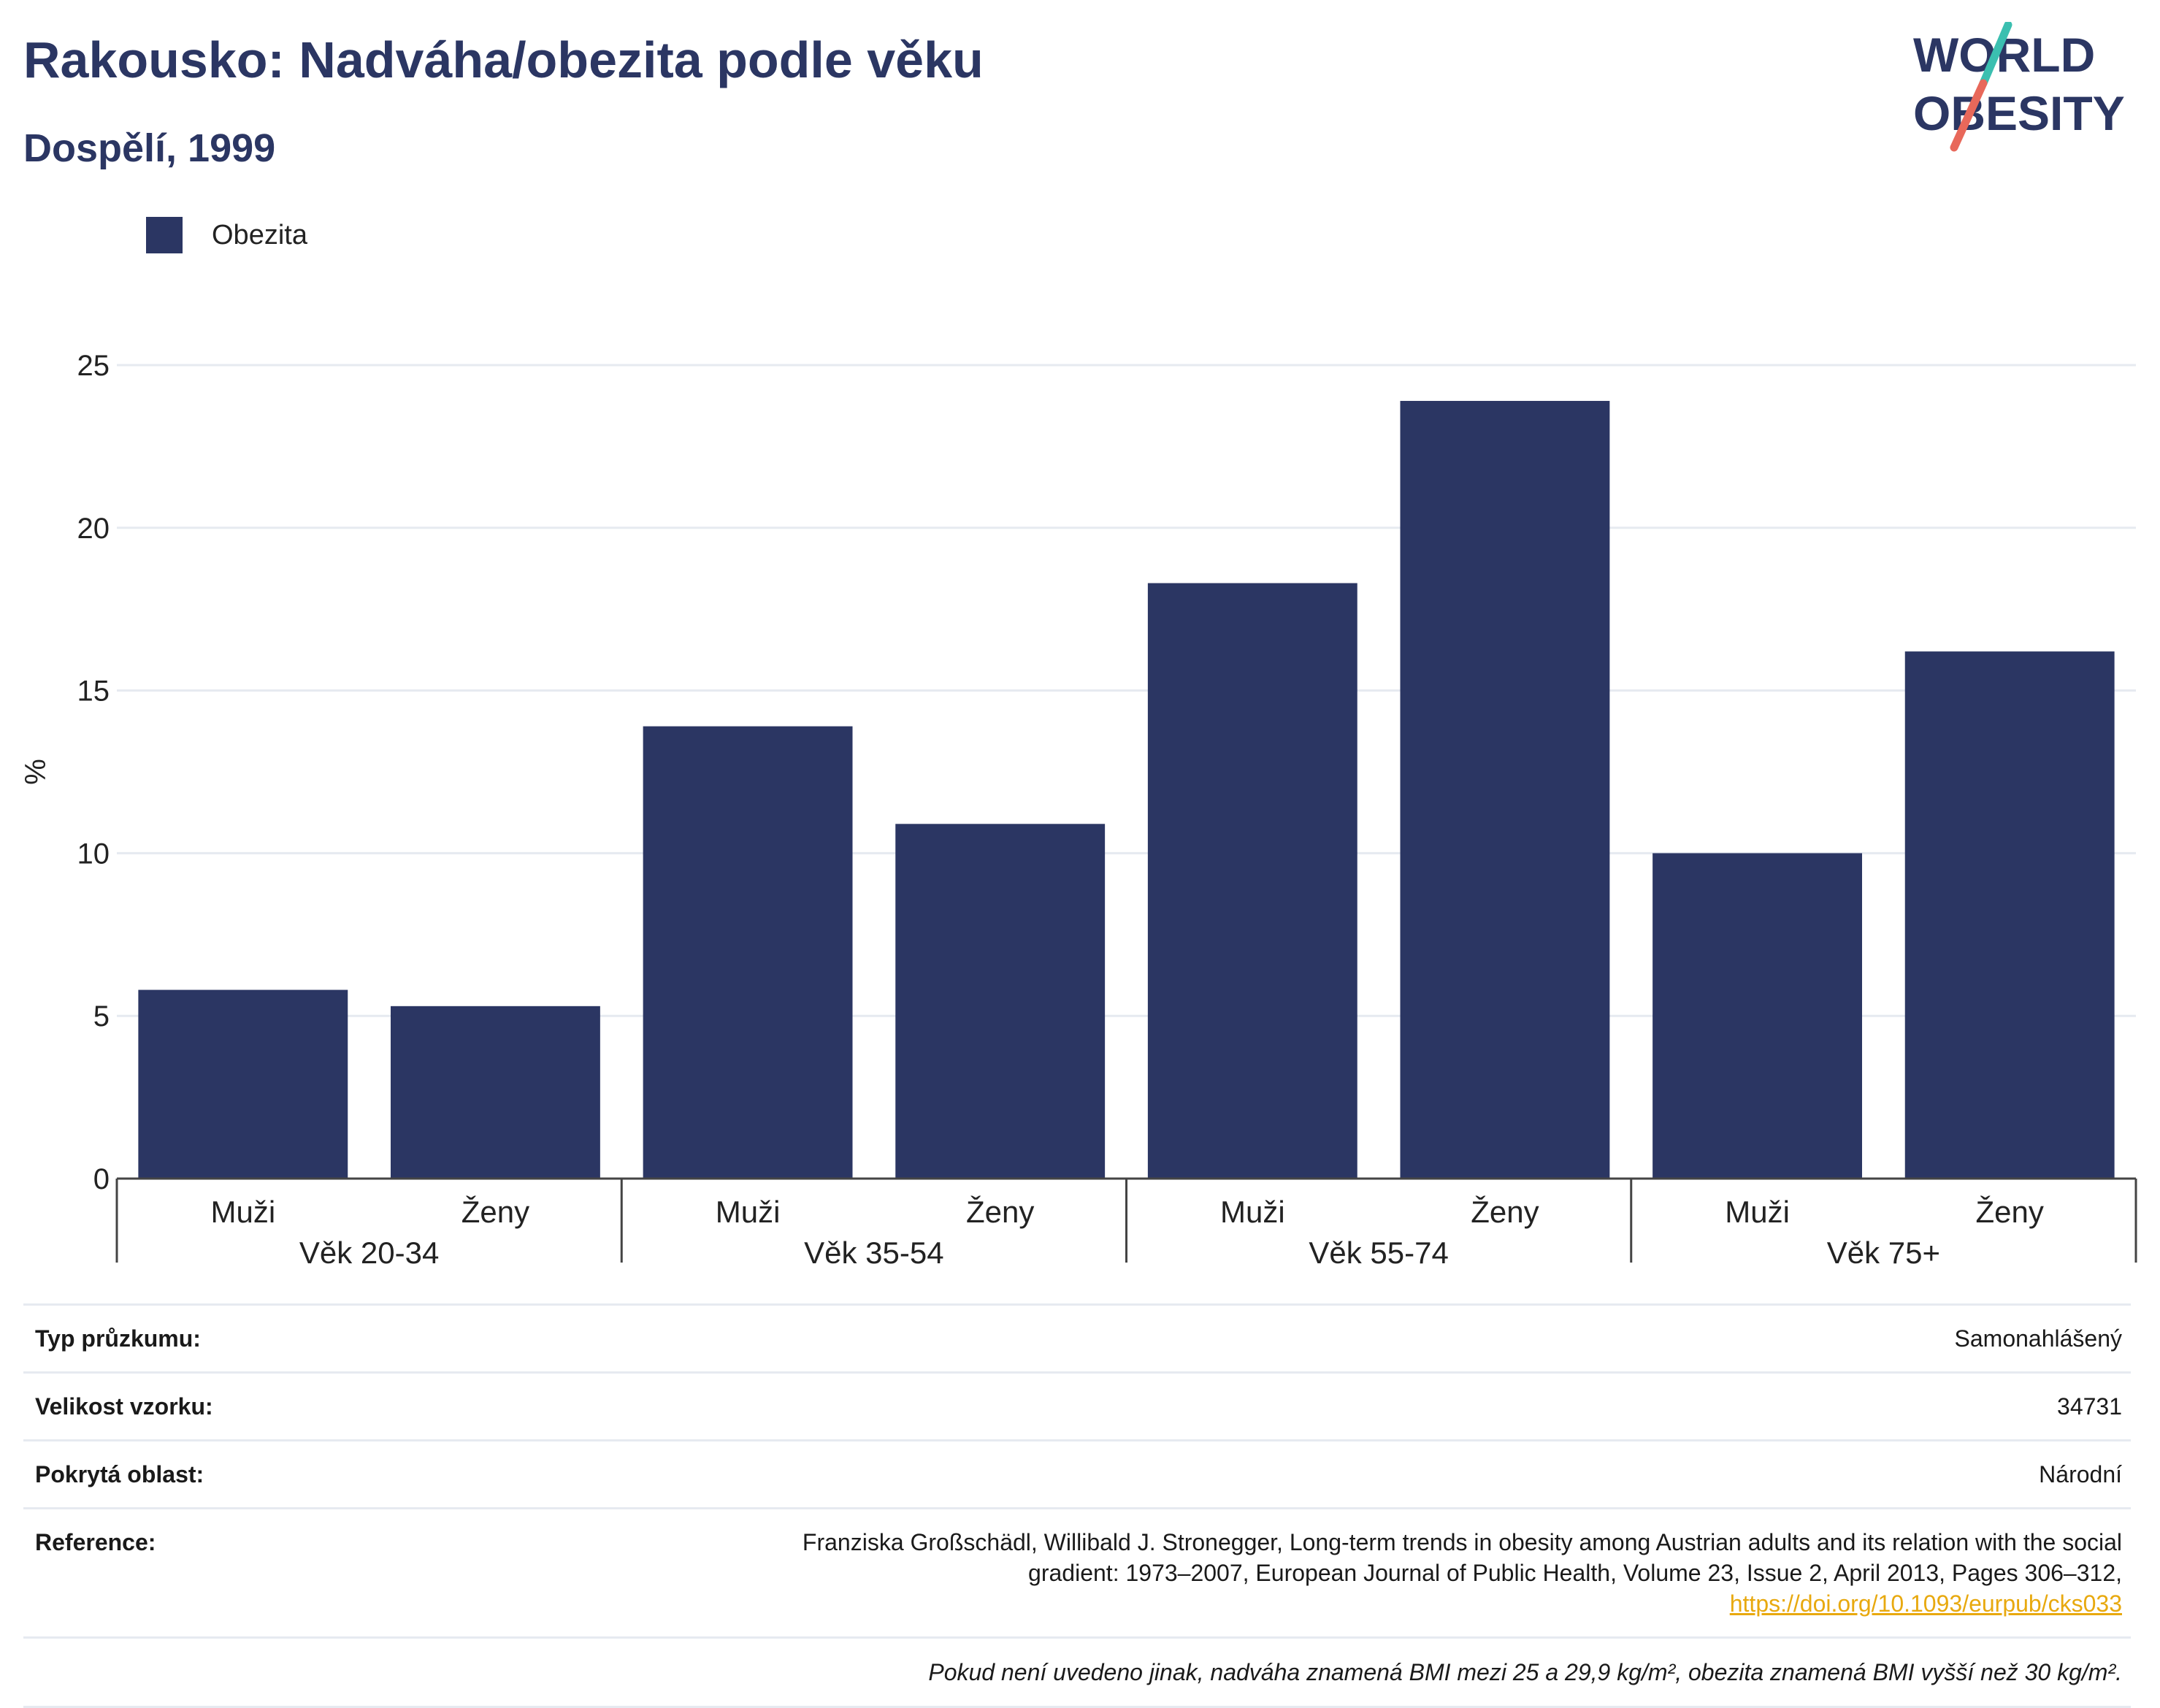  I want to click on y-tick-label: 10, so click(93, 854).